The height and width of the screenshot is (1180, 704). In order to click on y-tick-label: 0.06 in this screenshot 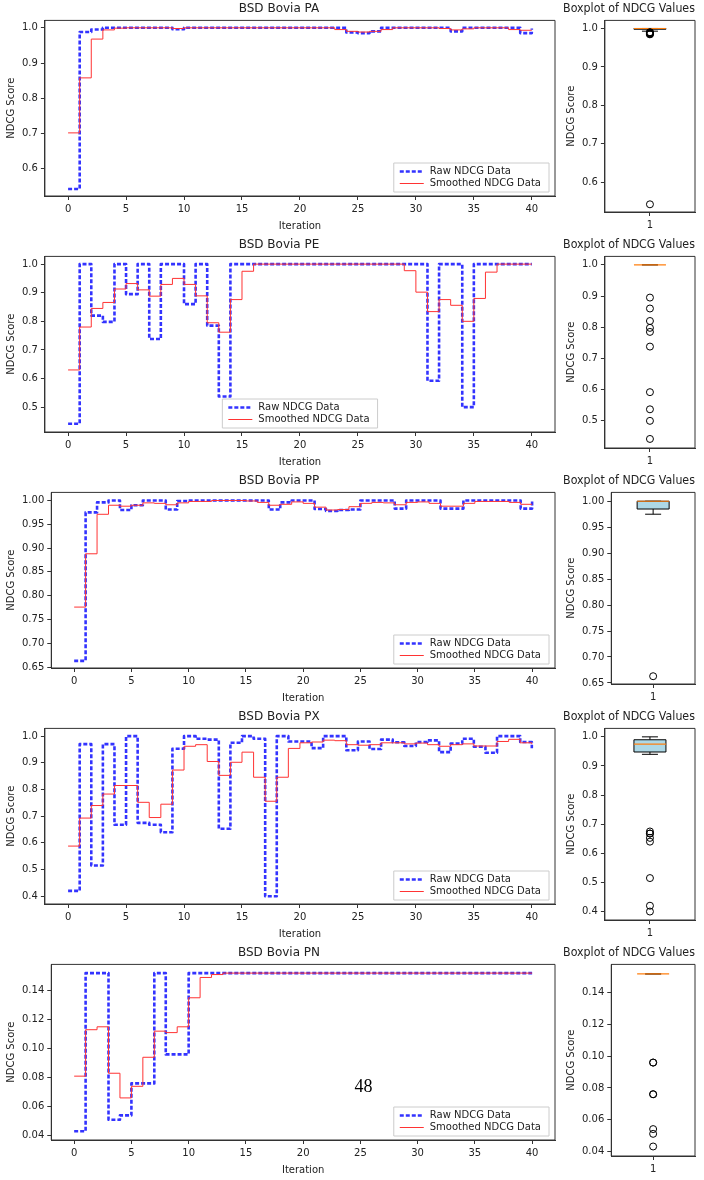, I will do `click(593, 1119)`.